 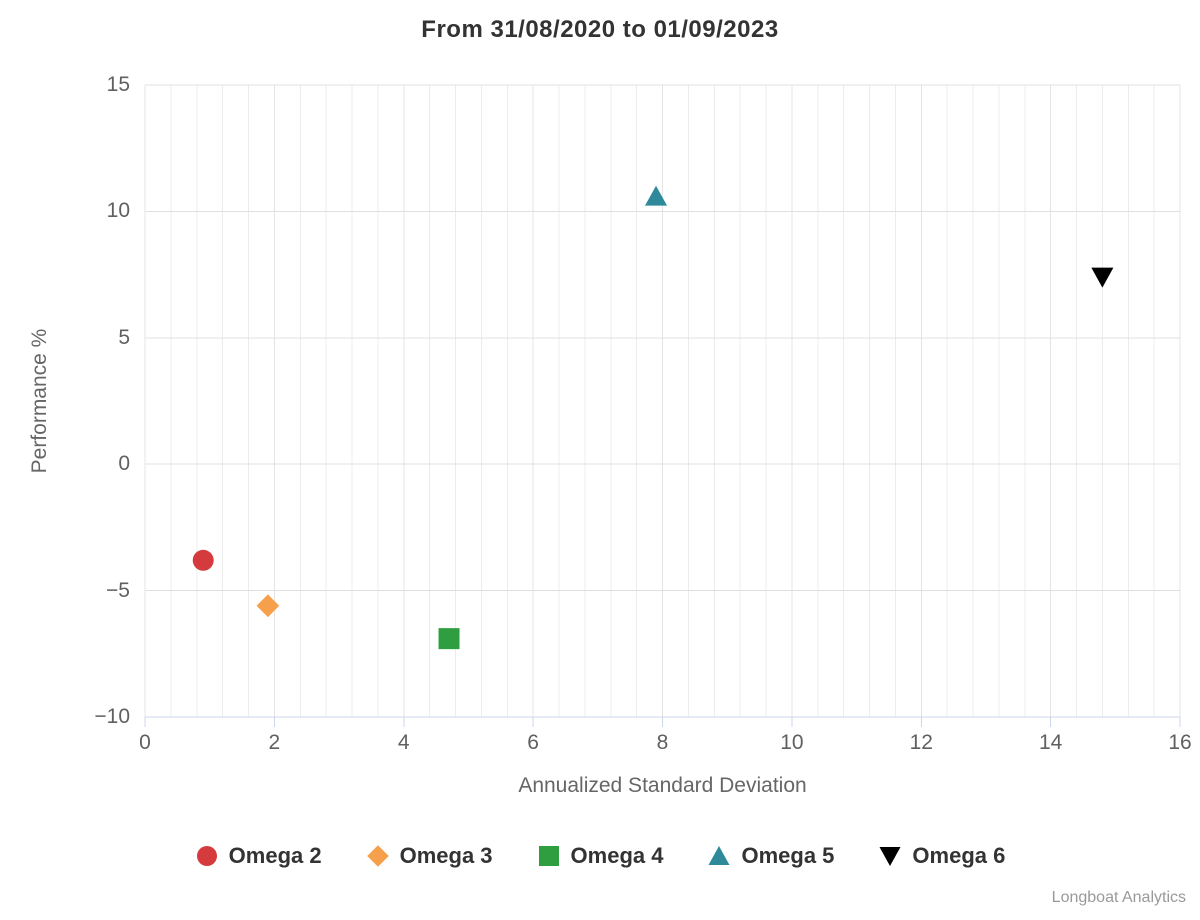 I want to click on legend-item-omega-4: Omega 4, so click(x=600, y=856).